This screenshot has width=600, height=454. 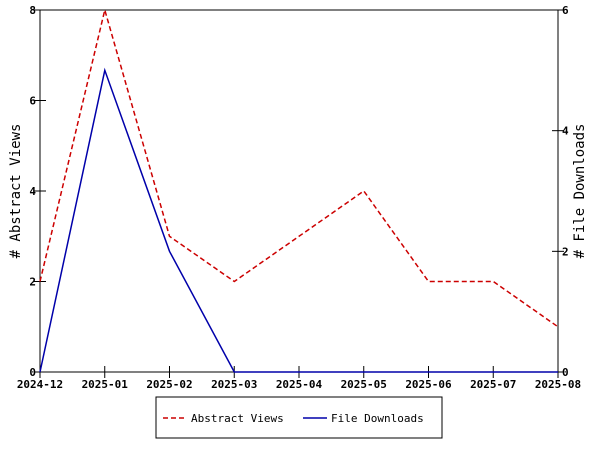 What do you see at coordinates (16, 191) in the screenshot?
I see `y-axis-title-left: # Abstract Views` at bounding box center [16, 191].